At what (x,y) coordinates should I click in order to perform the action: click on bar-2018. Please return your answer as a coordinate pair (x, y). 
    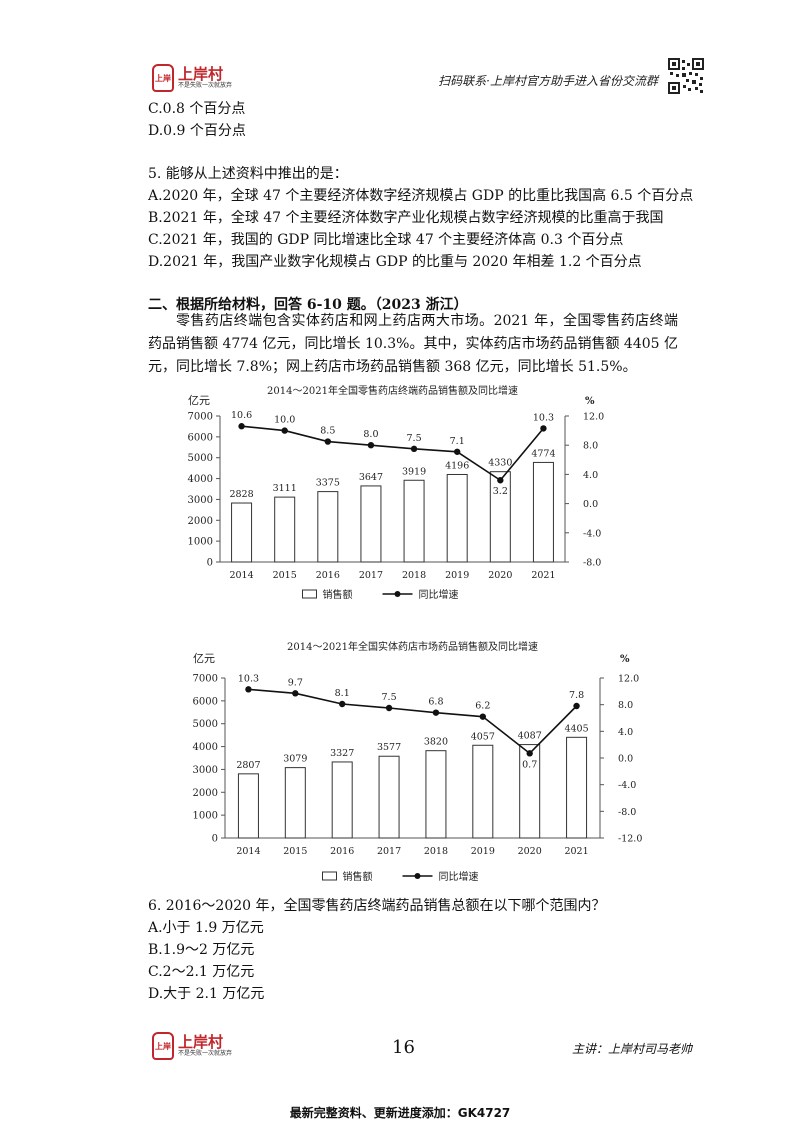
    Looking at the image, I should click on (414, 521).